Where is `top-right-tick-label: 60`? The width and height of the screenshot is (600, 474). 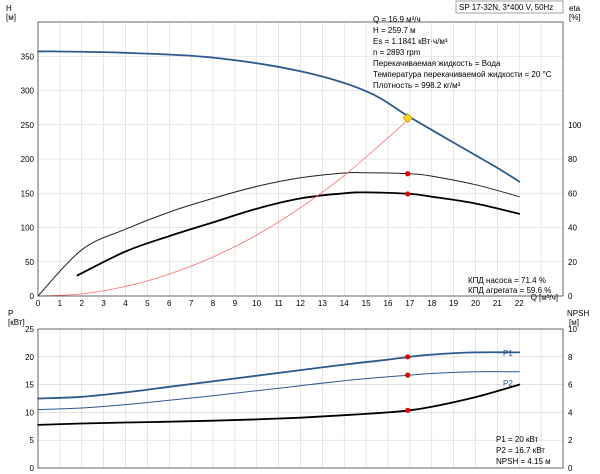
top-right-tick-label: 60 is located at coordinates (572, 193).